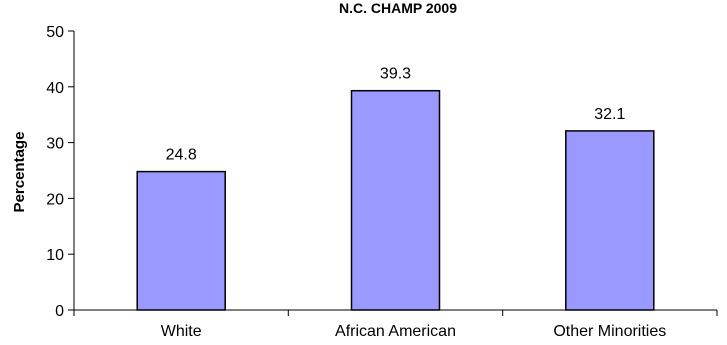  Describe the element at coordinates (55, 88) in the screenshot. I see `y-tick-label-40: 40` at that location.